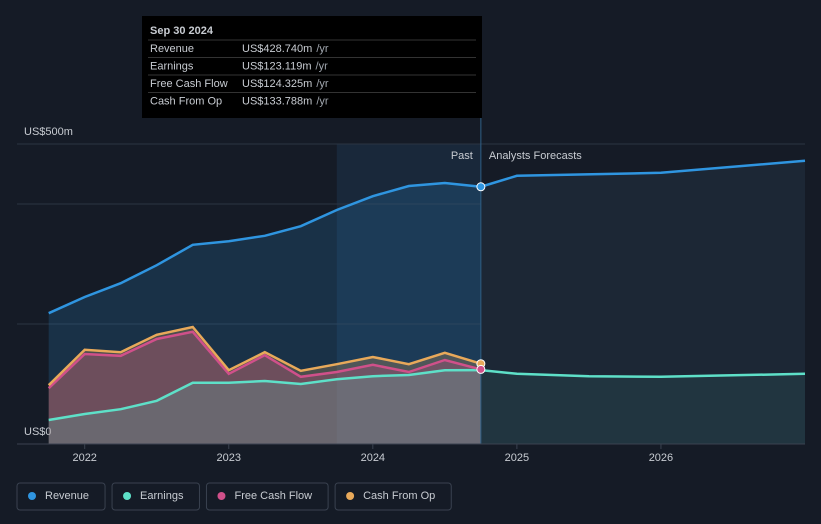 The height and width of the screenshot is (524, 821). I want to click on tooltip-value: US$428.740m/yr, so click(285, 49).